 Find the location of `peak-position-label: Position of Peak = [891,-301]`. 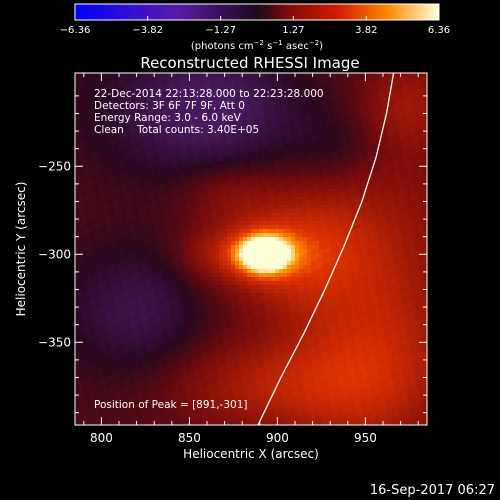

peak-position-label: Position of Peak = [891,-301] is located at coordinates (171, 405).